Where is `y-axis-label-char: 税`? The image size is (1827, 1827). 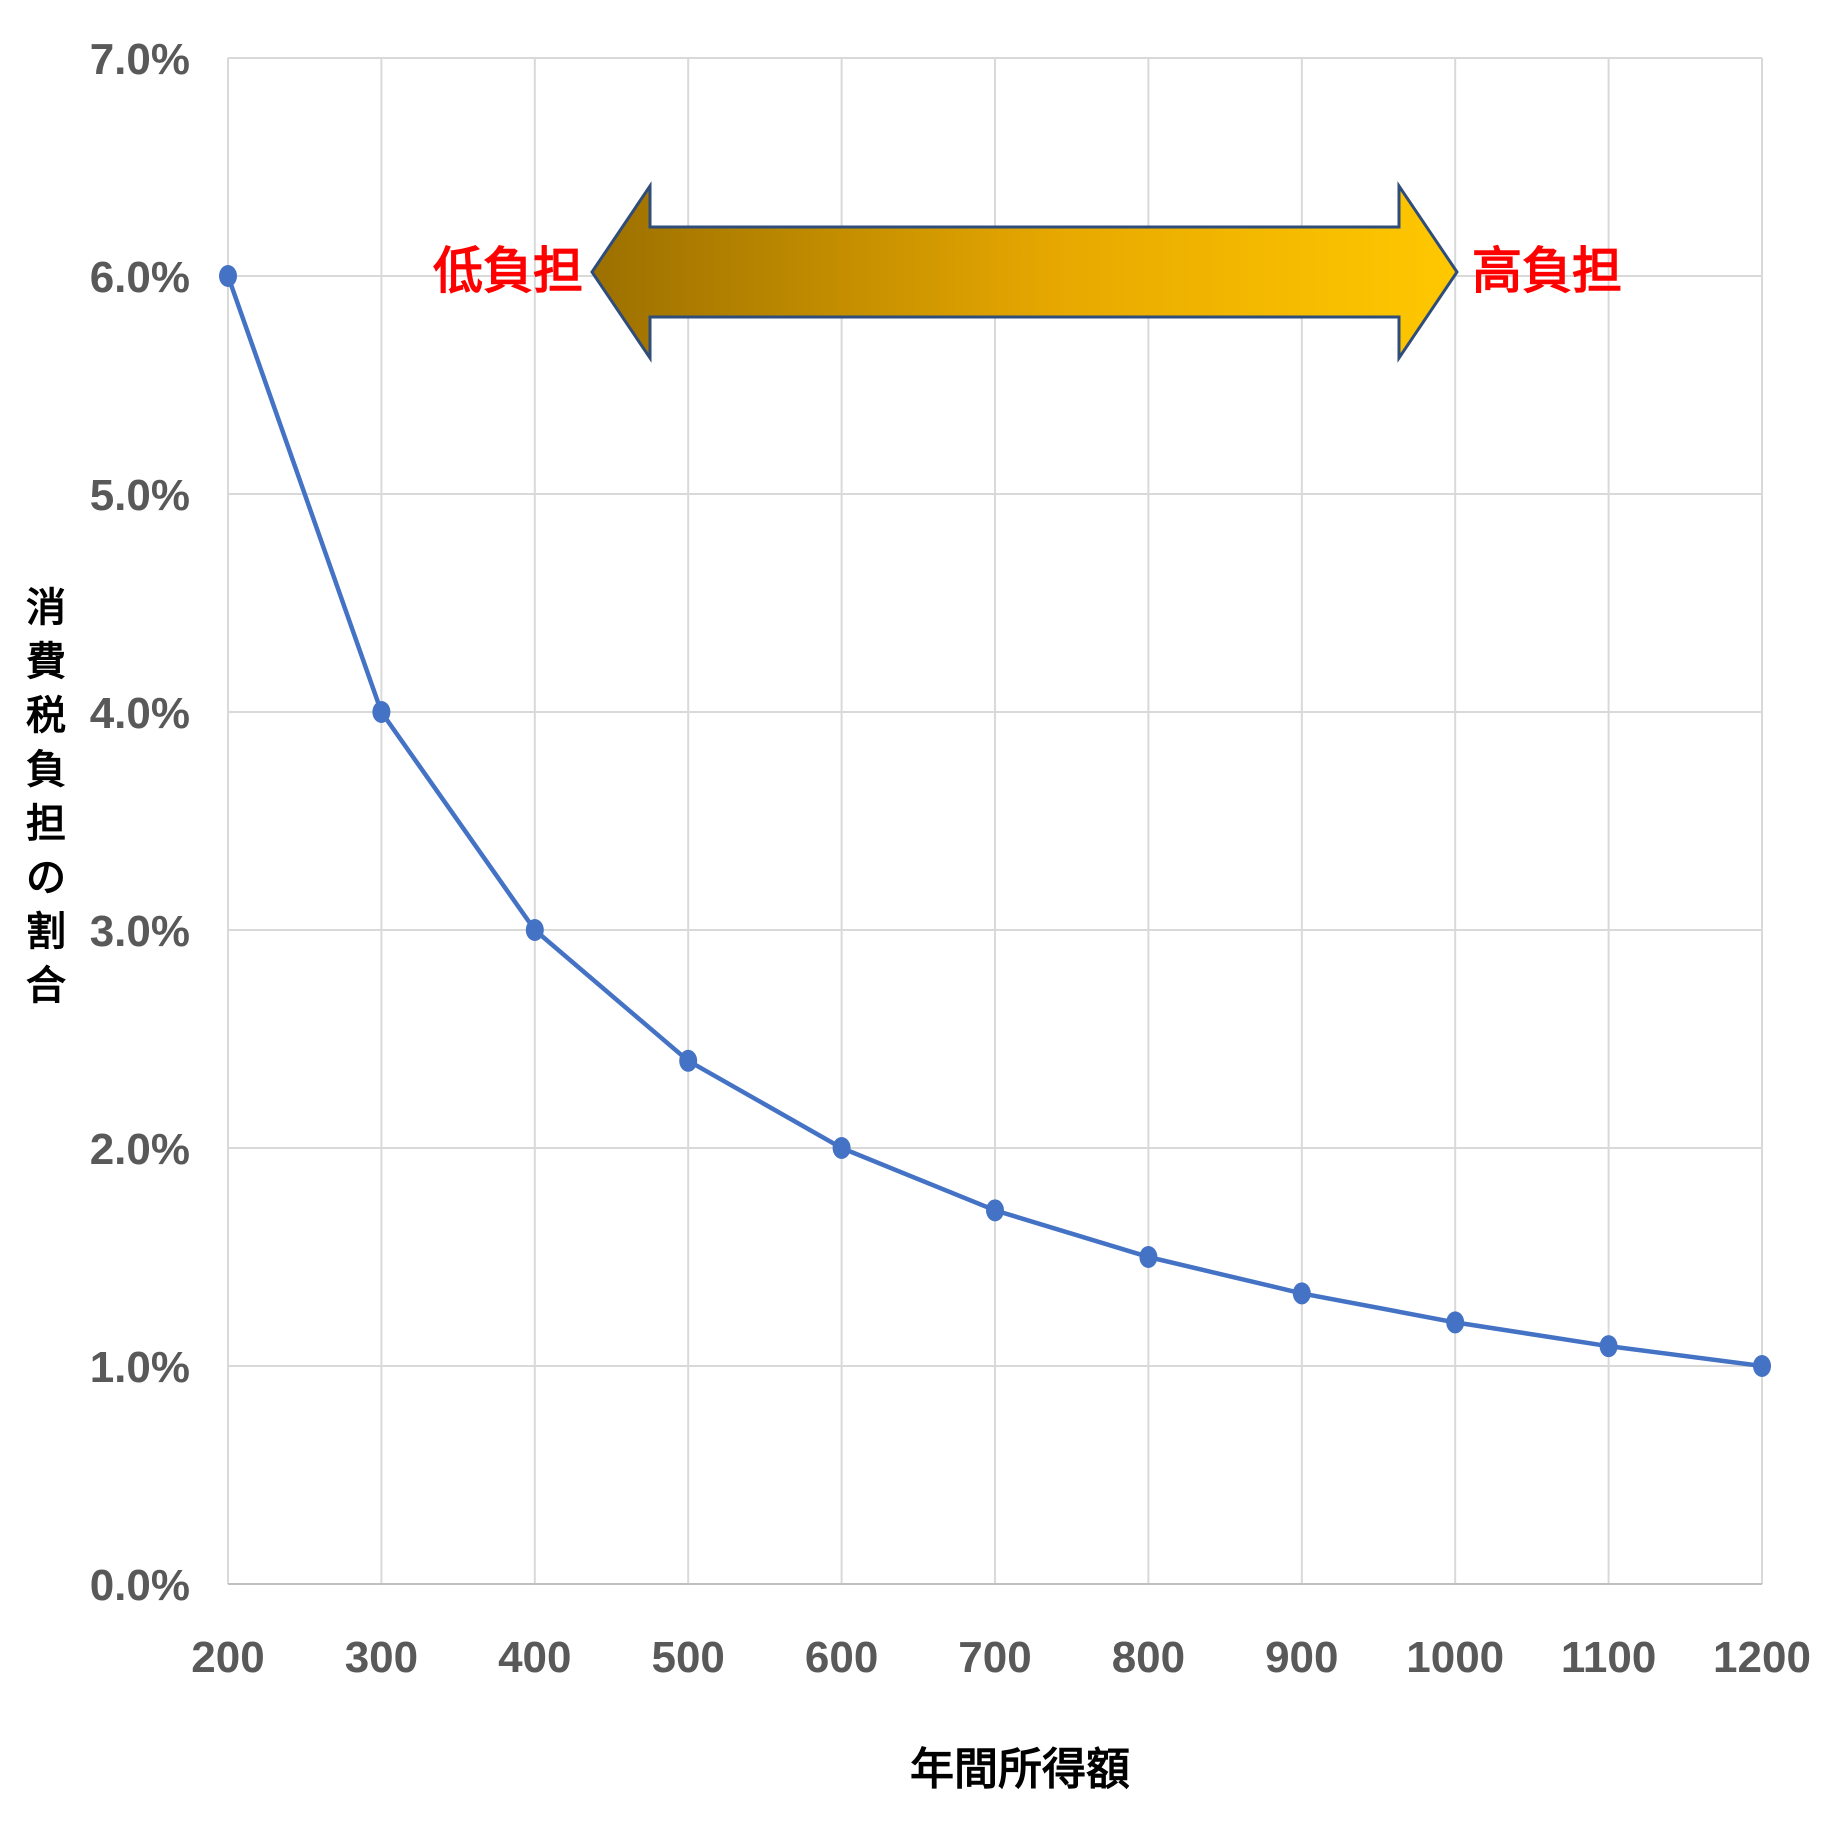 y-axis-label-char: 税 is located at coordinates (46, 716).